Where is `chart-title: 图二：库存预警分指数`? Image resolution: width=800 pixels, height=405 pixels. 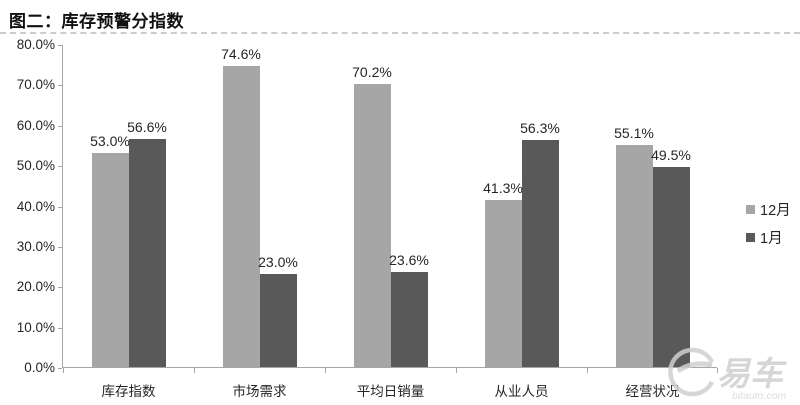 chart-title: 图二：库存预警分指数 is located at coordinates (96, 21).